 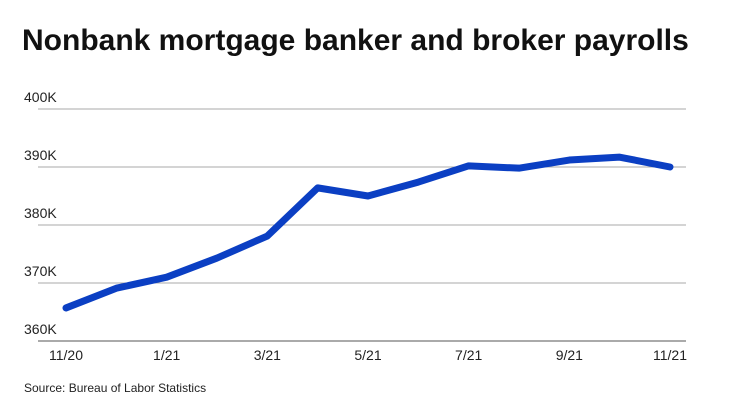 I want to click on y-tick-label: 380K, so click(x=40, y=213).